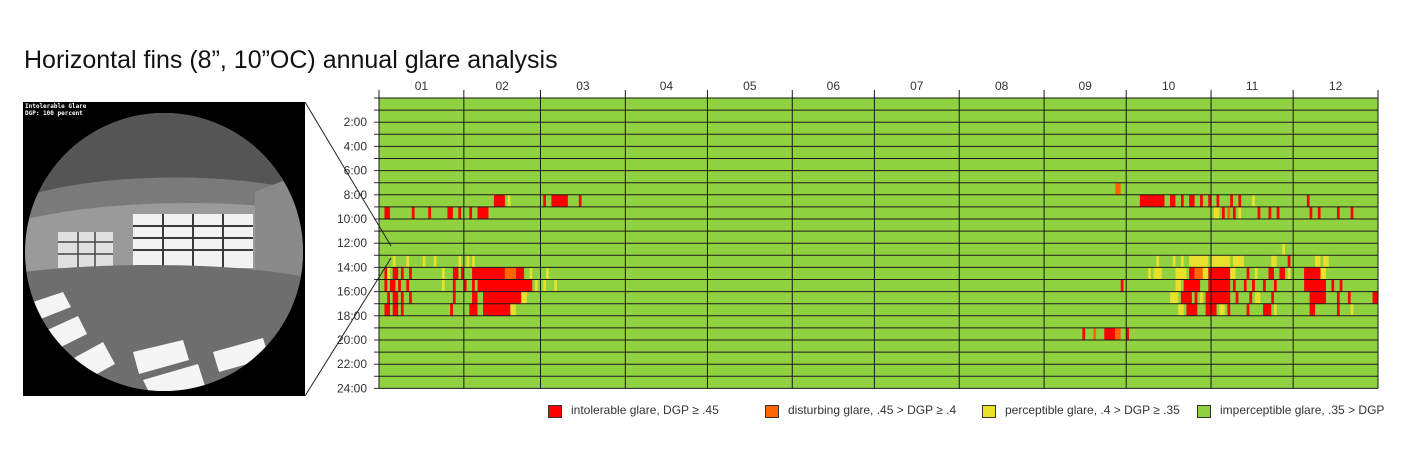 Image resolution: width=1411 pixels, height=461 pixels. I want to click on x-tick-label-month: 05, so click(750, 86).